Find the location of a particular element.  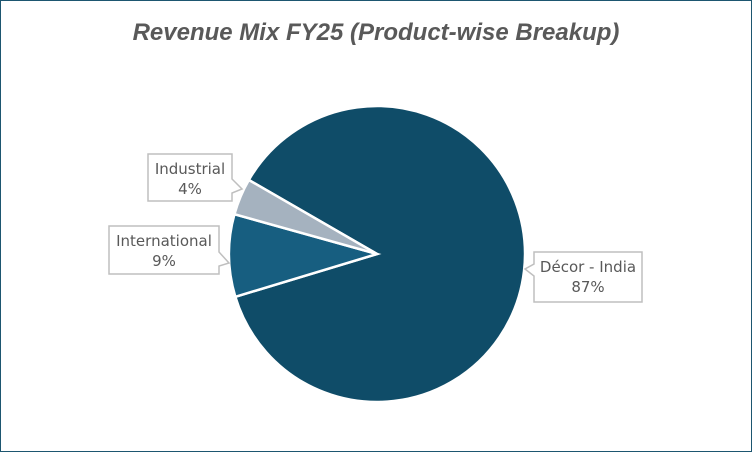

pie-slice-industrial is located at coordinates (305, 217).